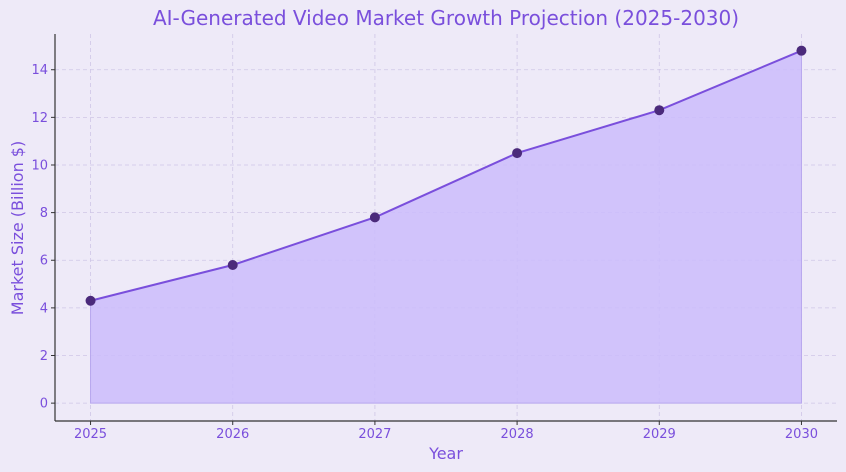 Image resolution: width=846 pixels, height=472 pixels. What do you see at coordinates (90, 434) in the screenshot?
I see `x-tick-label: 2025` at bounding box center [90, 434].